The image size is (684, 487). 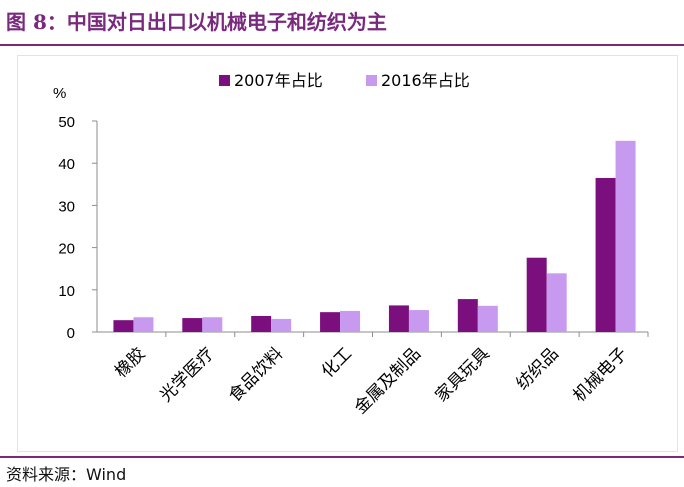 I want to click on x-tick-label: 橡胶, so click(x=130, y=363).